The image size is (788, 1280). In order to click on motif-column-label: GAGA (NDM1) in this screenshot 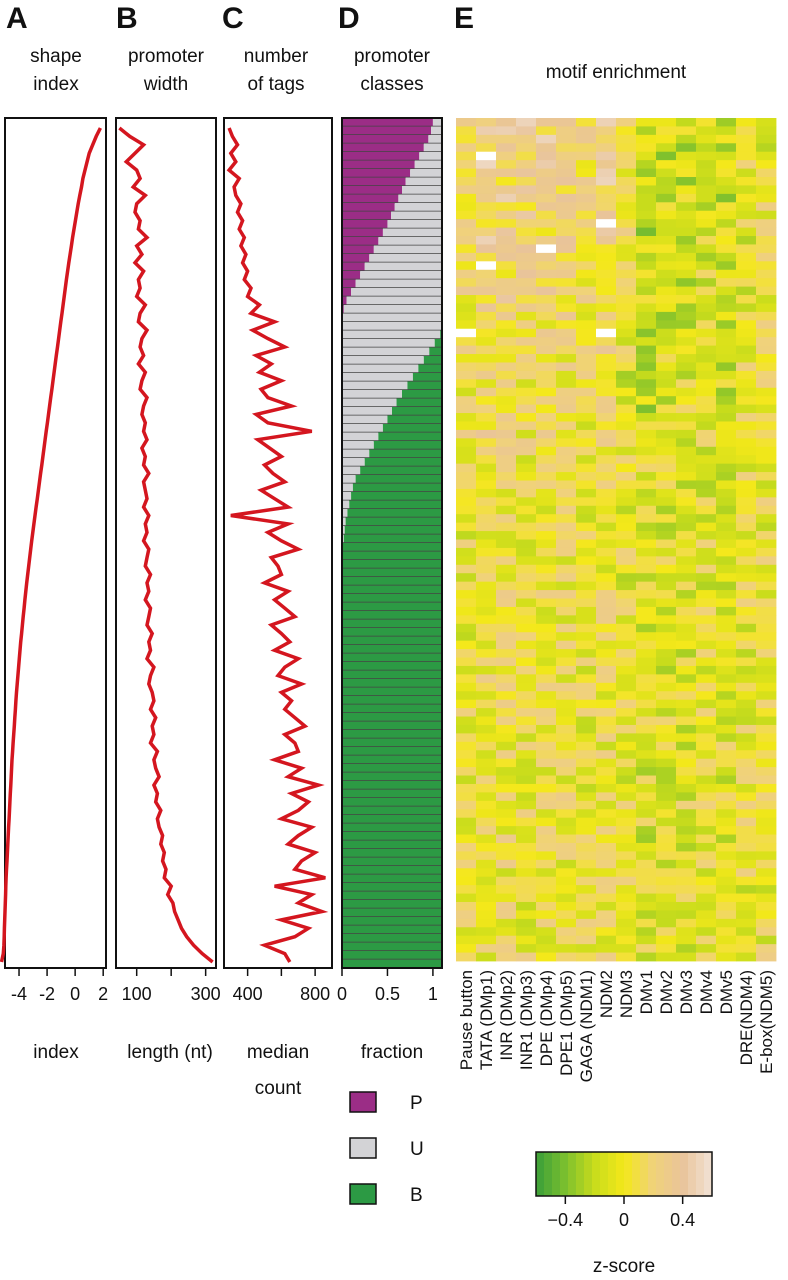, I will do `click(586, 1026)`.